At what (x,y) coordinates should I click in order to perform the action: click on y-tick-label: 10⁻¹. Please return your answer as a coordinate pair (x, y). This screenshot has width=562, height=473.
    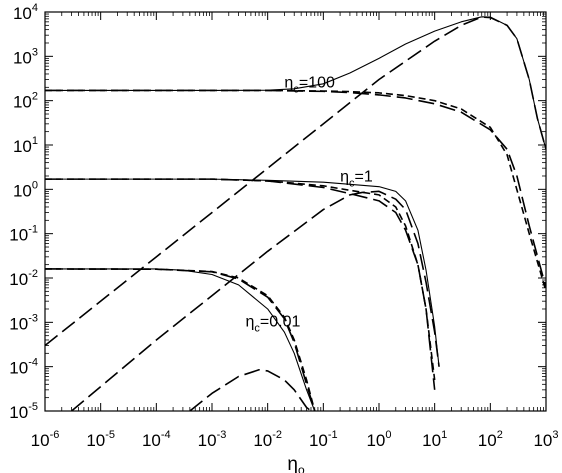
    Looking at the image, I should click on (23, 234).